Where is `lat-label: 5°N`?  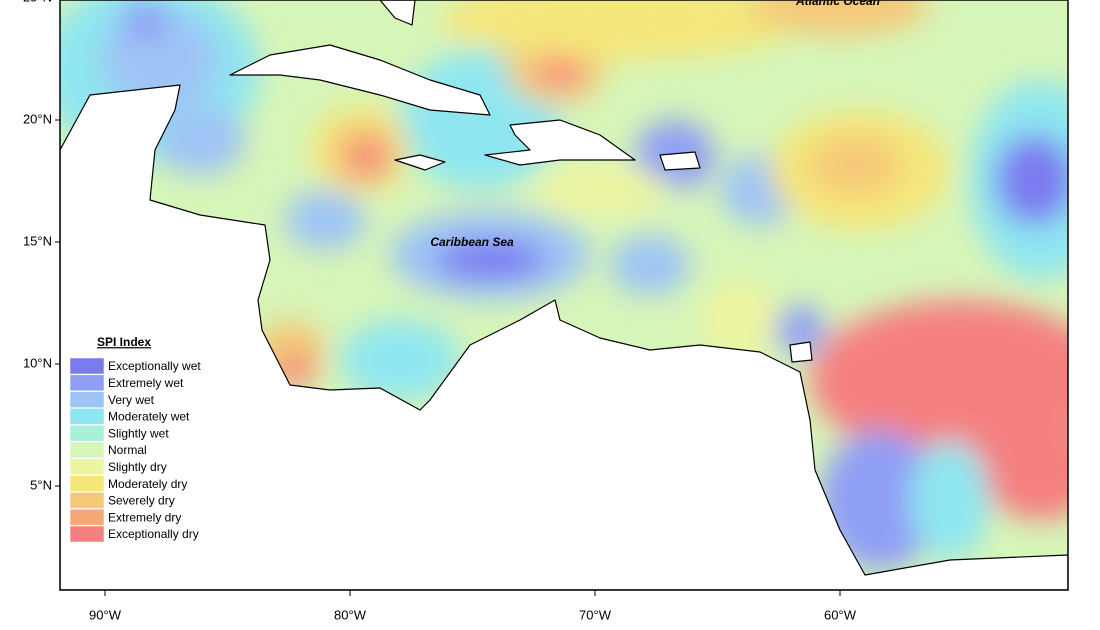
lat-label: 5°N is located at coordinates (41, 484).